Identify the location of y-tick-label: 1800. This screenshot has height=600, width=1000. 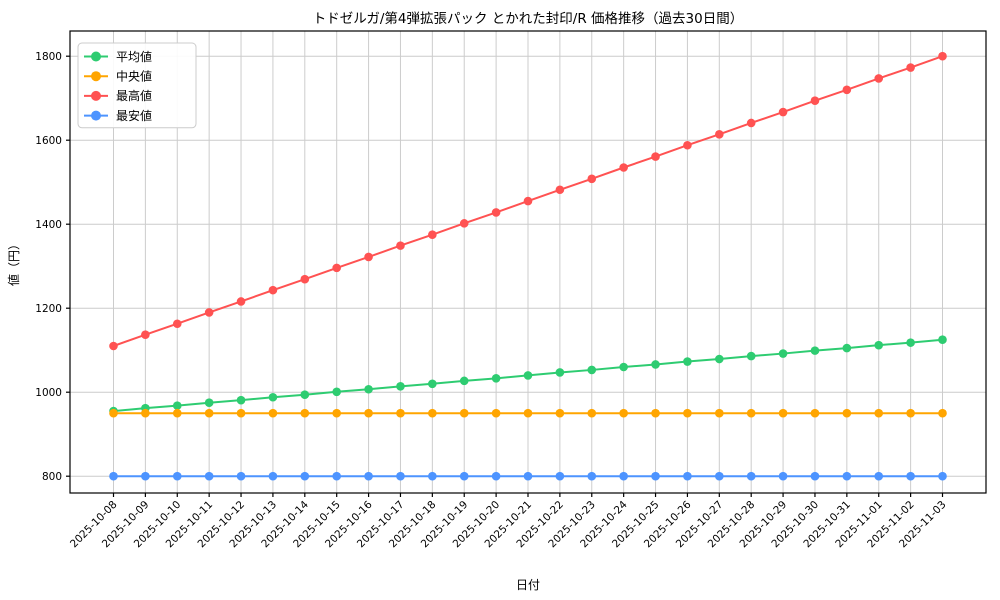
(48, 57).